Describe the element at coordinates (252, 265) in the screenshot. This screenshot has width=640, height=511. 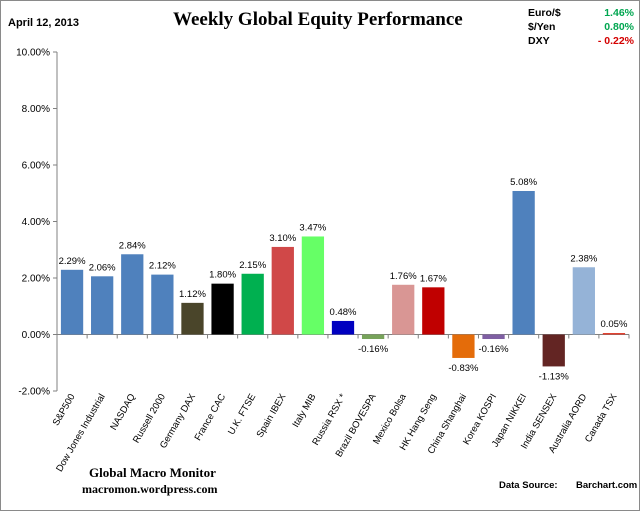
I see `data-label: 2.15%` at that location.